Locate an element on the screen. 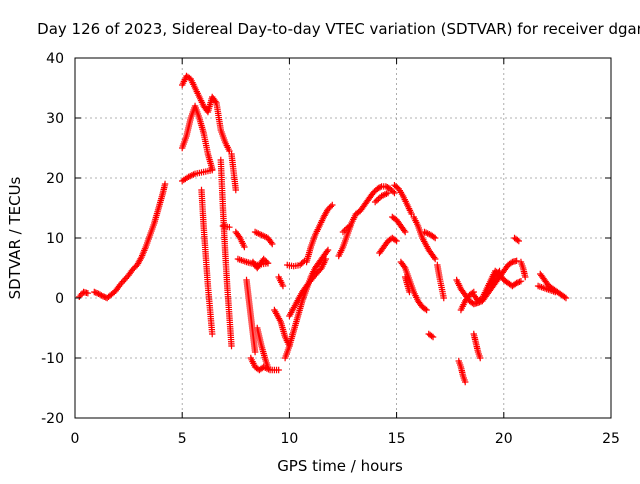  y-tick-label: 0 is located at coordinates (59, 299).